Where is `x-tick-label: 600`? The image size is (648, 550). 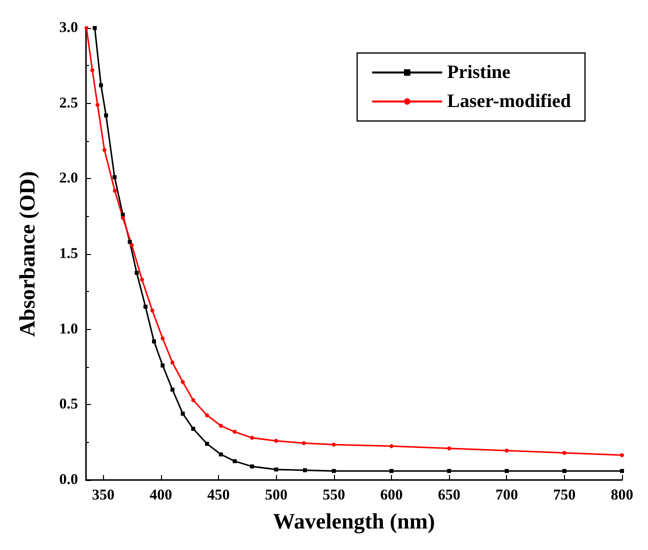
x-tick-label: 600 is located at coordinates (391, 496).